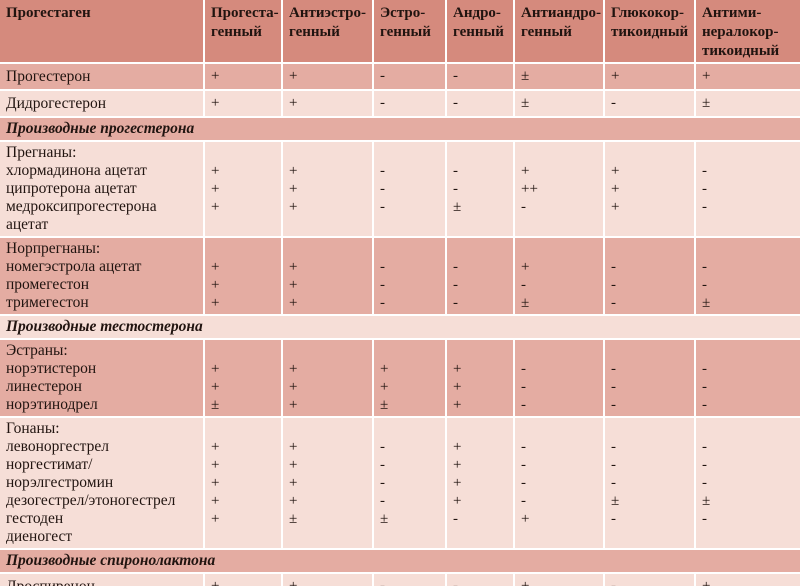 The width and height of the screenshot is (800, 586). What do you see at coordinates (650, 32) in the screenshot?
I see `column-header-glucocorticoid: Глюкокор- тикоидный` at bounding box center [650, 32].